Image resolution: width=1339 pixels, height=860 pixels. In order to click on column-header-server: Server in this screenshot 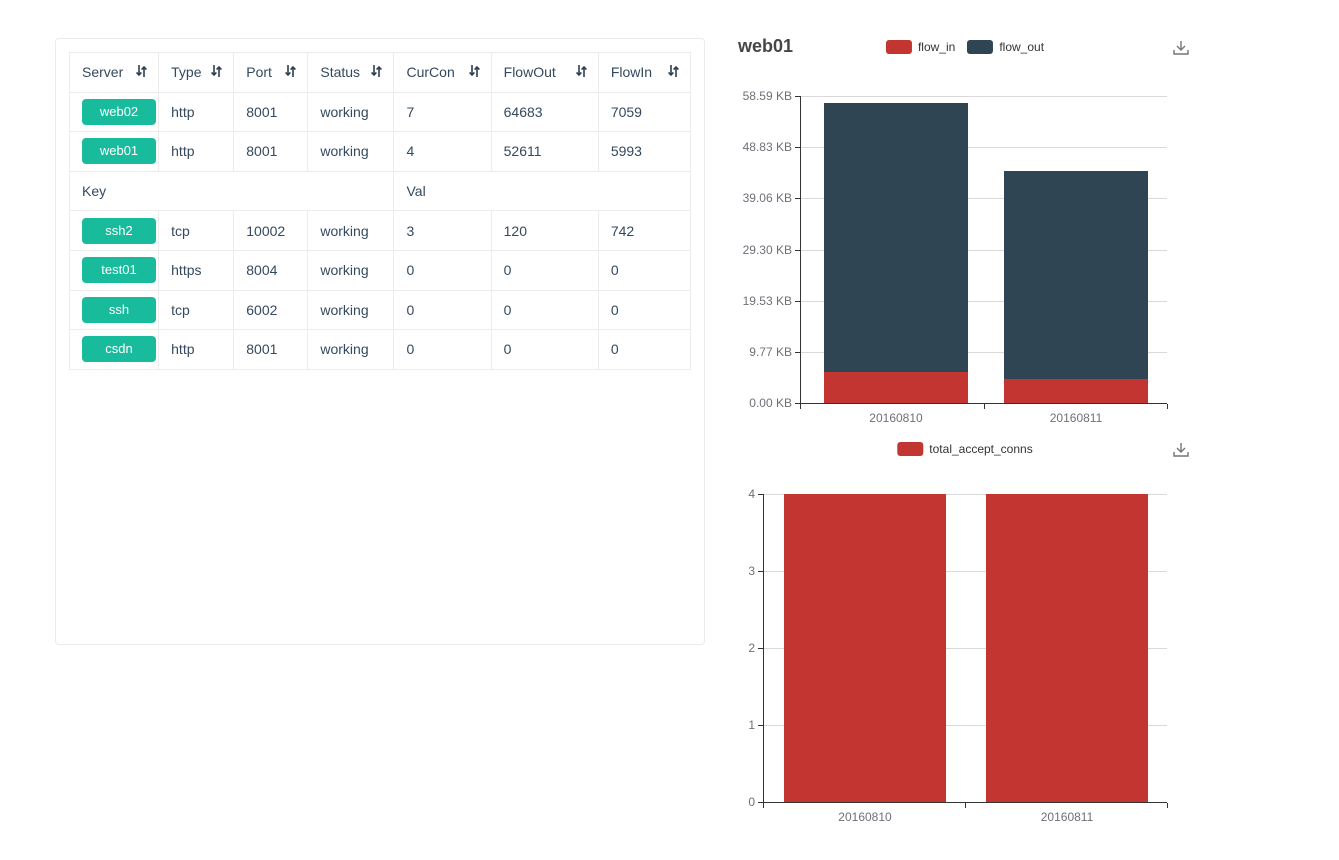, I will do `click(114, 73)`.